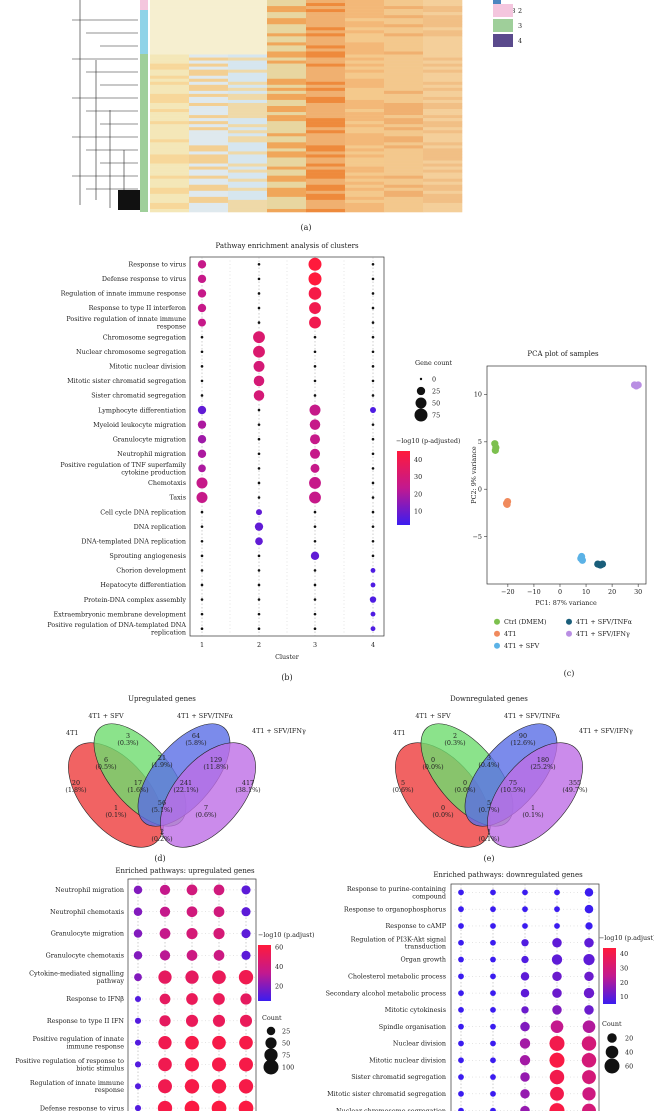 The image size is (654, 1111). Describe the element at coordinates (287, 657) in the screenshot. I see `cluster-enrichment-xlabel: Cluster` at that location.